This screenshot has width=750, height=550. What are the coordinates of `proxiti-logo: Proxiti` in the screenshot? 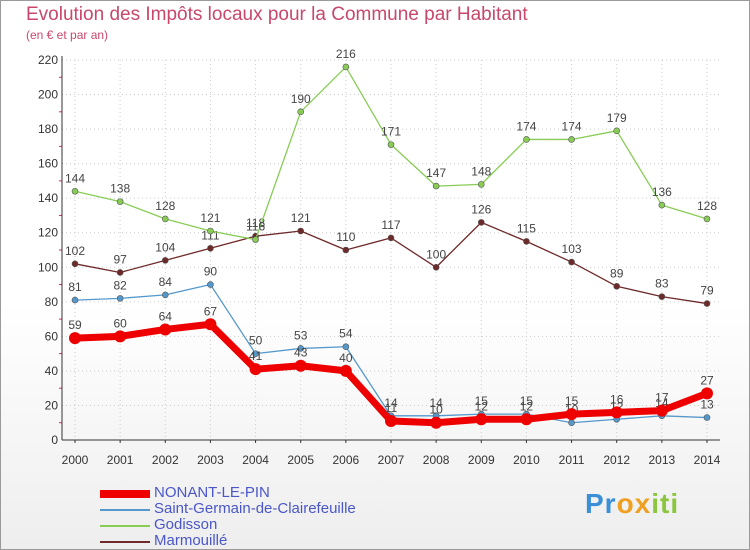 It's located at (632, 503).